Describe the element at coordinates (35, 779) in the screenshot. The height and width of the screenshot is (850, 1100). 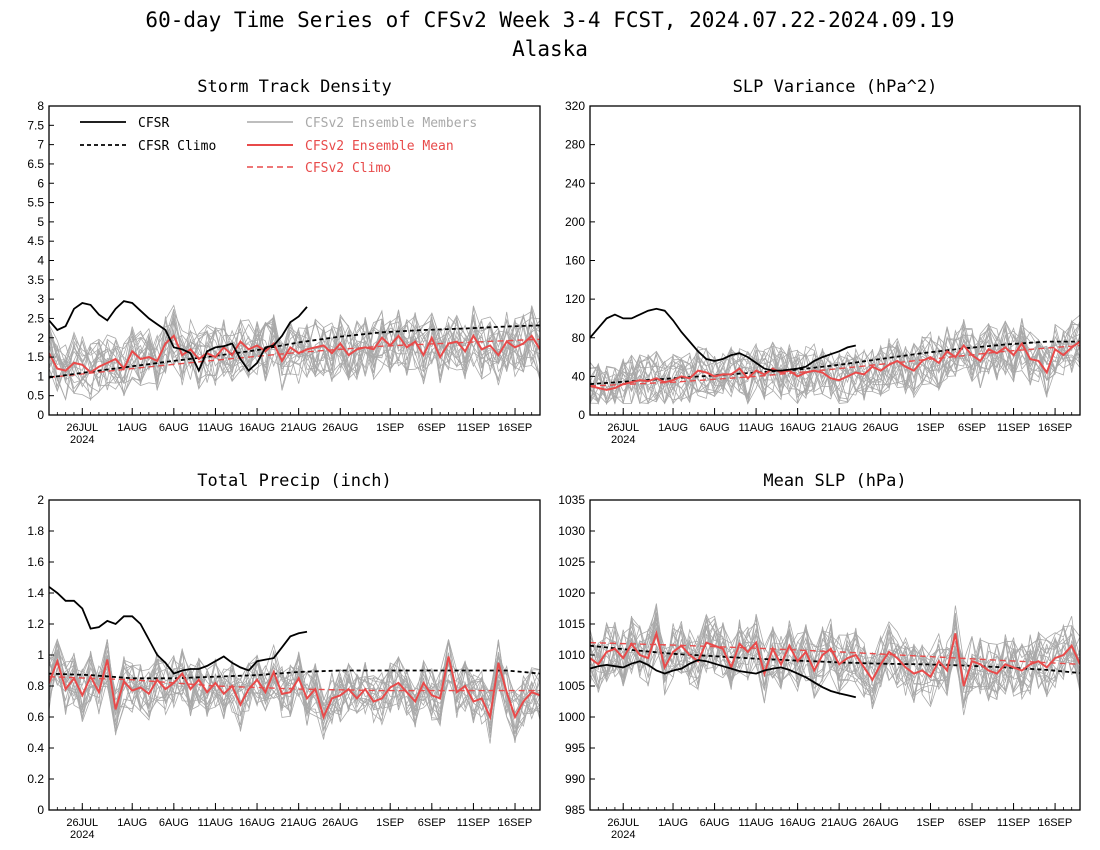
I see `y-tick-label: 0.2` at that location.